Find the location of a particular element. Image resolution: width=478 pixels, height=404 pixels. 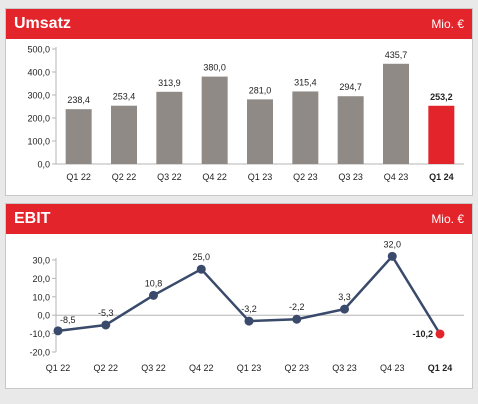

umsatz-unit: Mio. € is located at coordinates (447, 24).